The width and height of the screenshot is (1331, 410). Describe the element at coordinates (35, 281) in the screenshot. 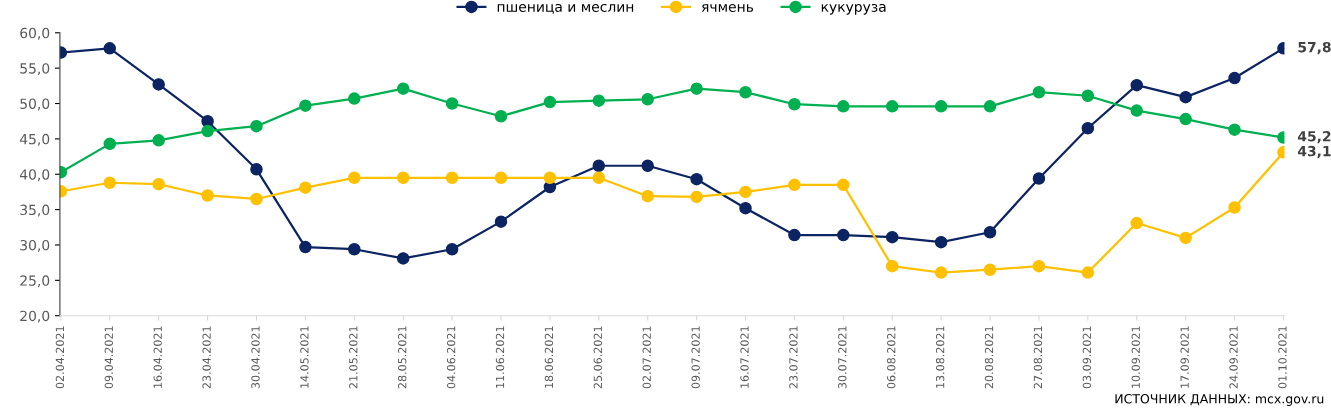

I see `y-tick-label: 25,0` at that location.